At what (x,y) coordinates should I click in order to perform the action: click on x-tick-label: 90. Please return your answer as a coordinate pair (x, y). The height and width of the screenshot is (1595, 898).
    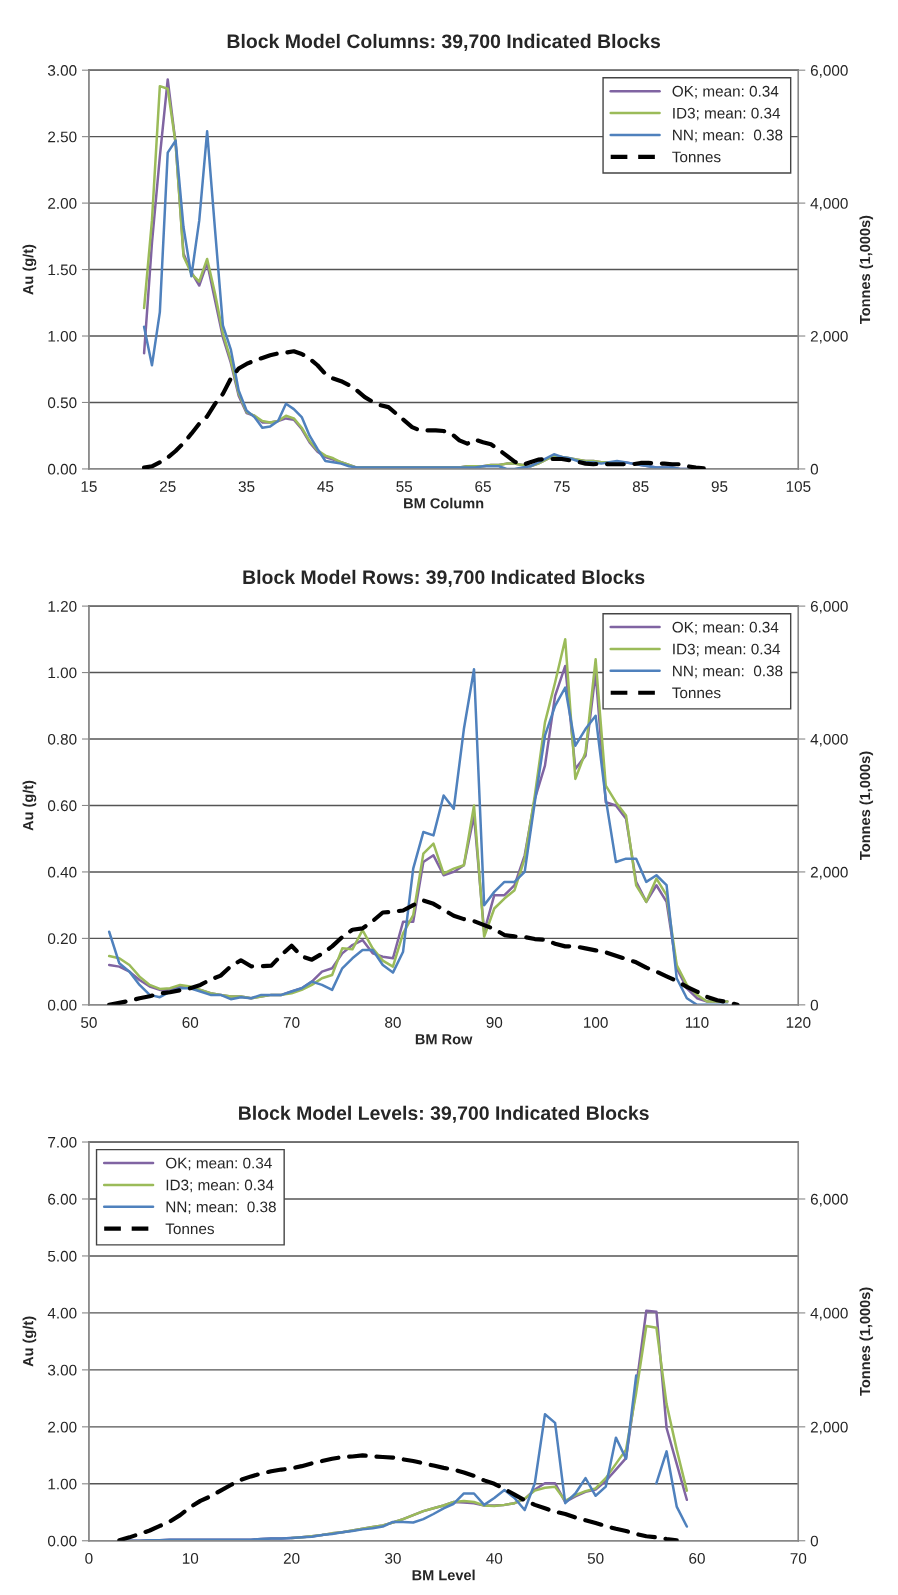
    Looking at the image, I should click on (494, 1022).